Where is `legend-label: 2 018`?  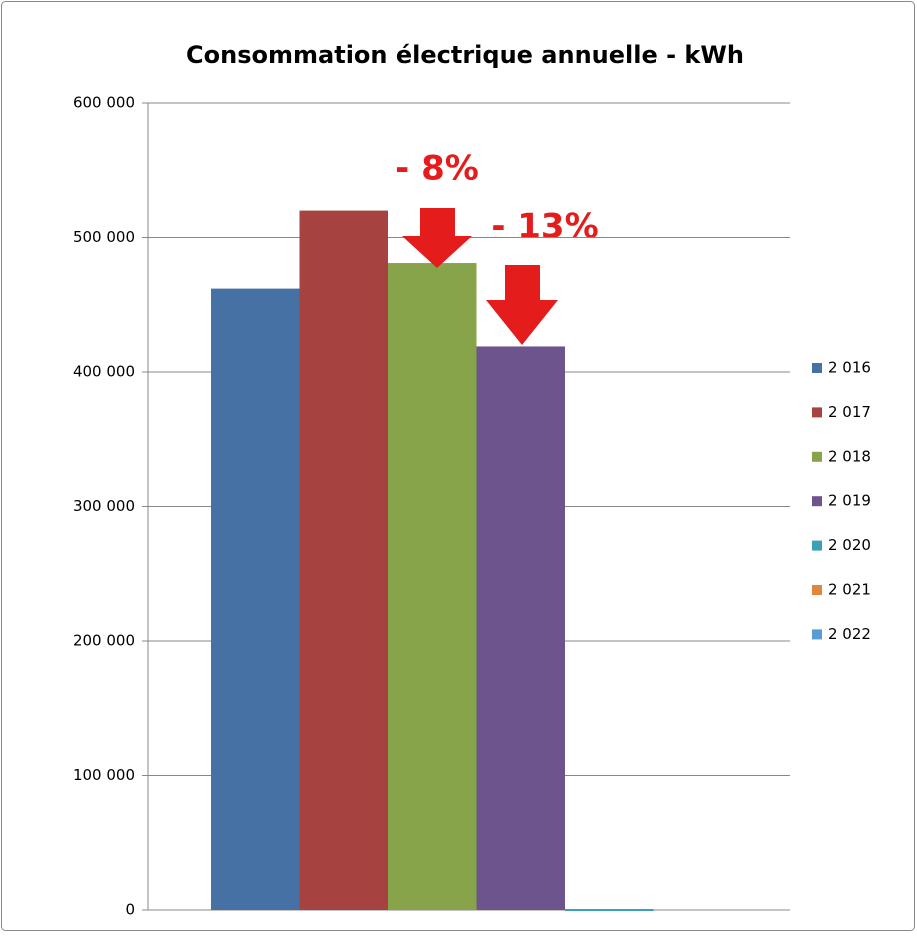
legend-label: 2 018 is located at coordinates (849, 456).